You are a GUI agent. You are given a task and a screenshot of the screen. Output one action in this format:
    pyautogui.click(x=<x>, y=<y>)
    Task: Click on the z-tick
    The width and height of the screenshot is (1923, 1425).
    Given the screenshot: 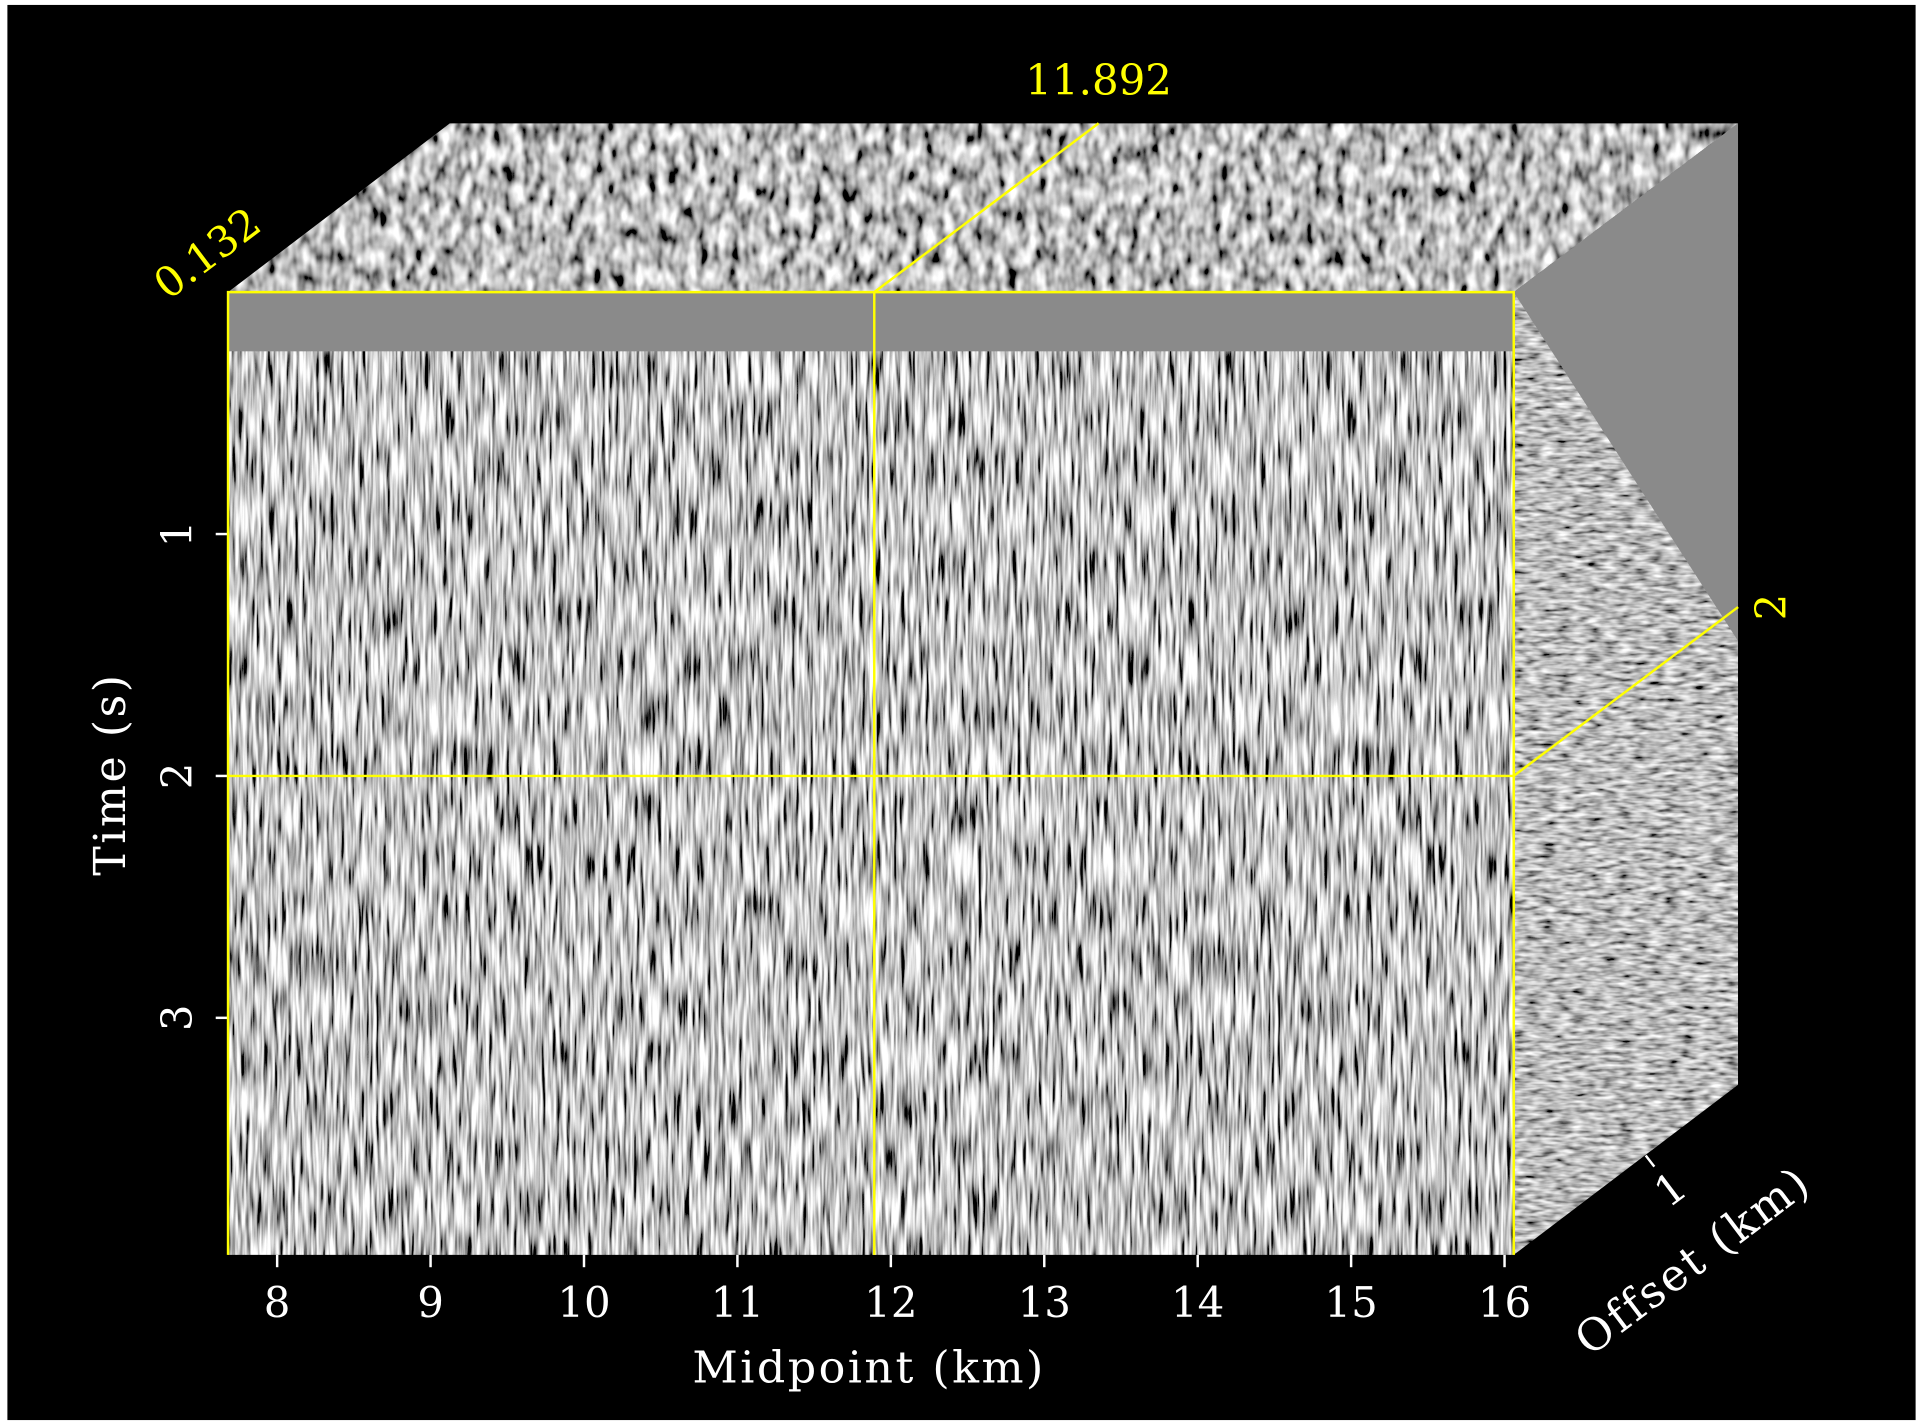 What is the action you would take?
    pyautogui.click(x=1650, y=1161)
    